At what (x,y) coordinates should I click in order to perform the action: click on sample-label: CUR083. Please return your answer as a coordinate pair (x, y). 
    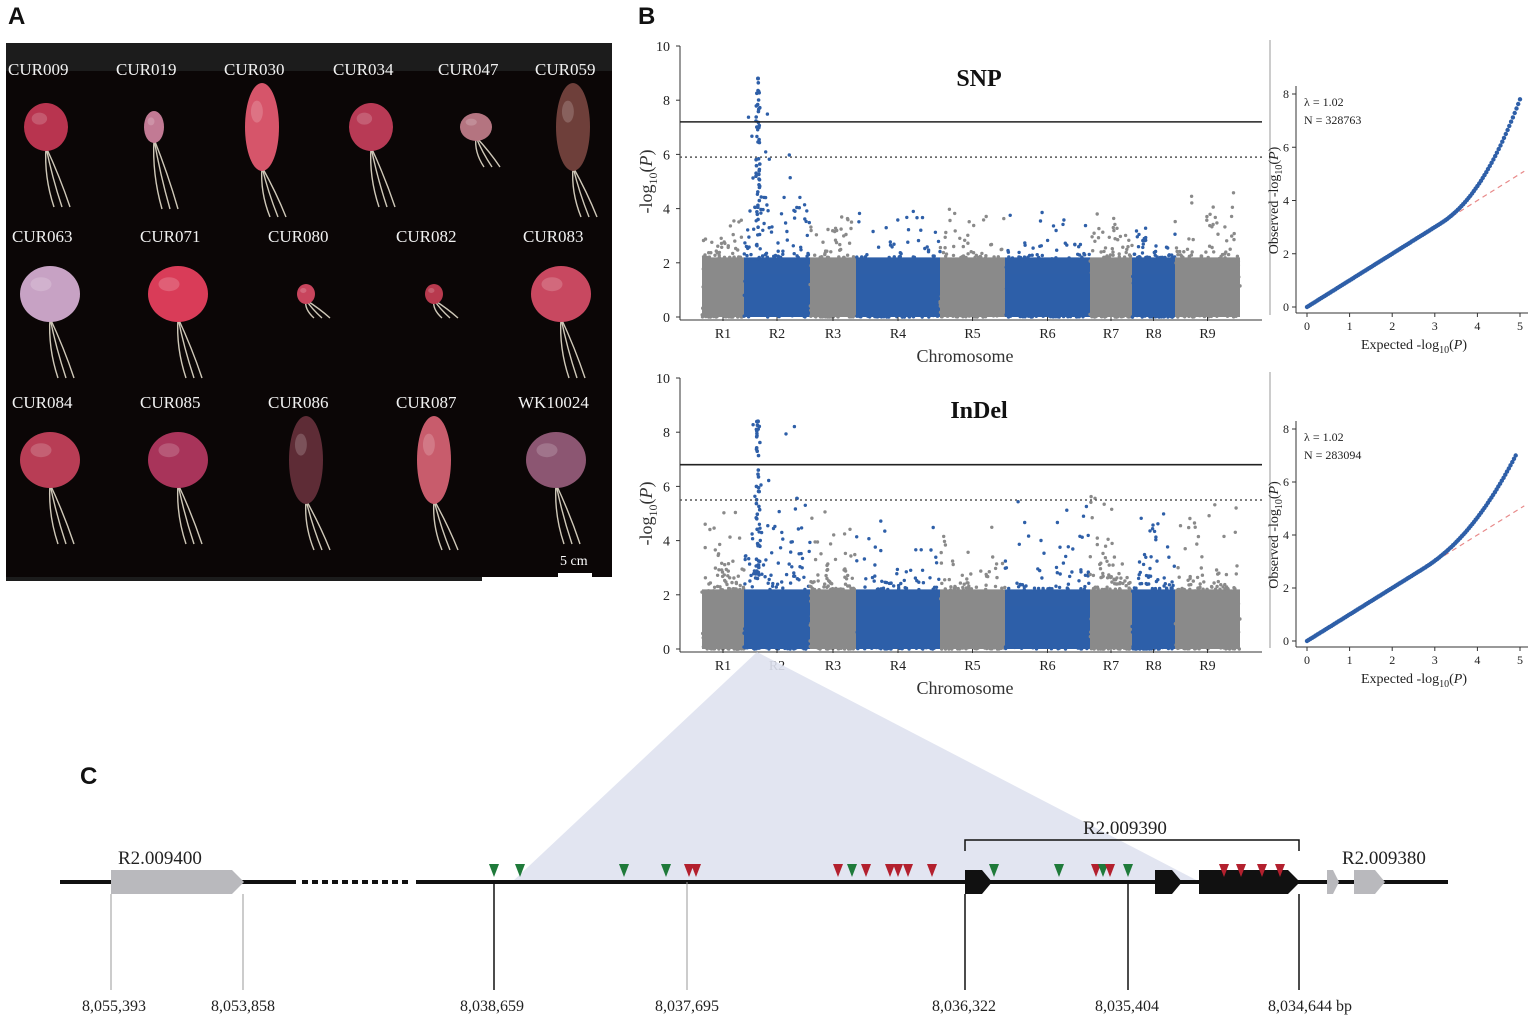
    Looking at the image, I should click on (553, 236).